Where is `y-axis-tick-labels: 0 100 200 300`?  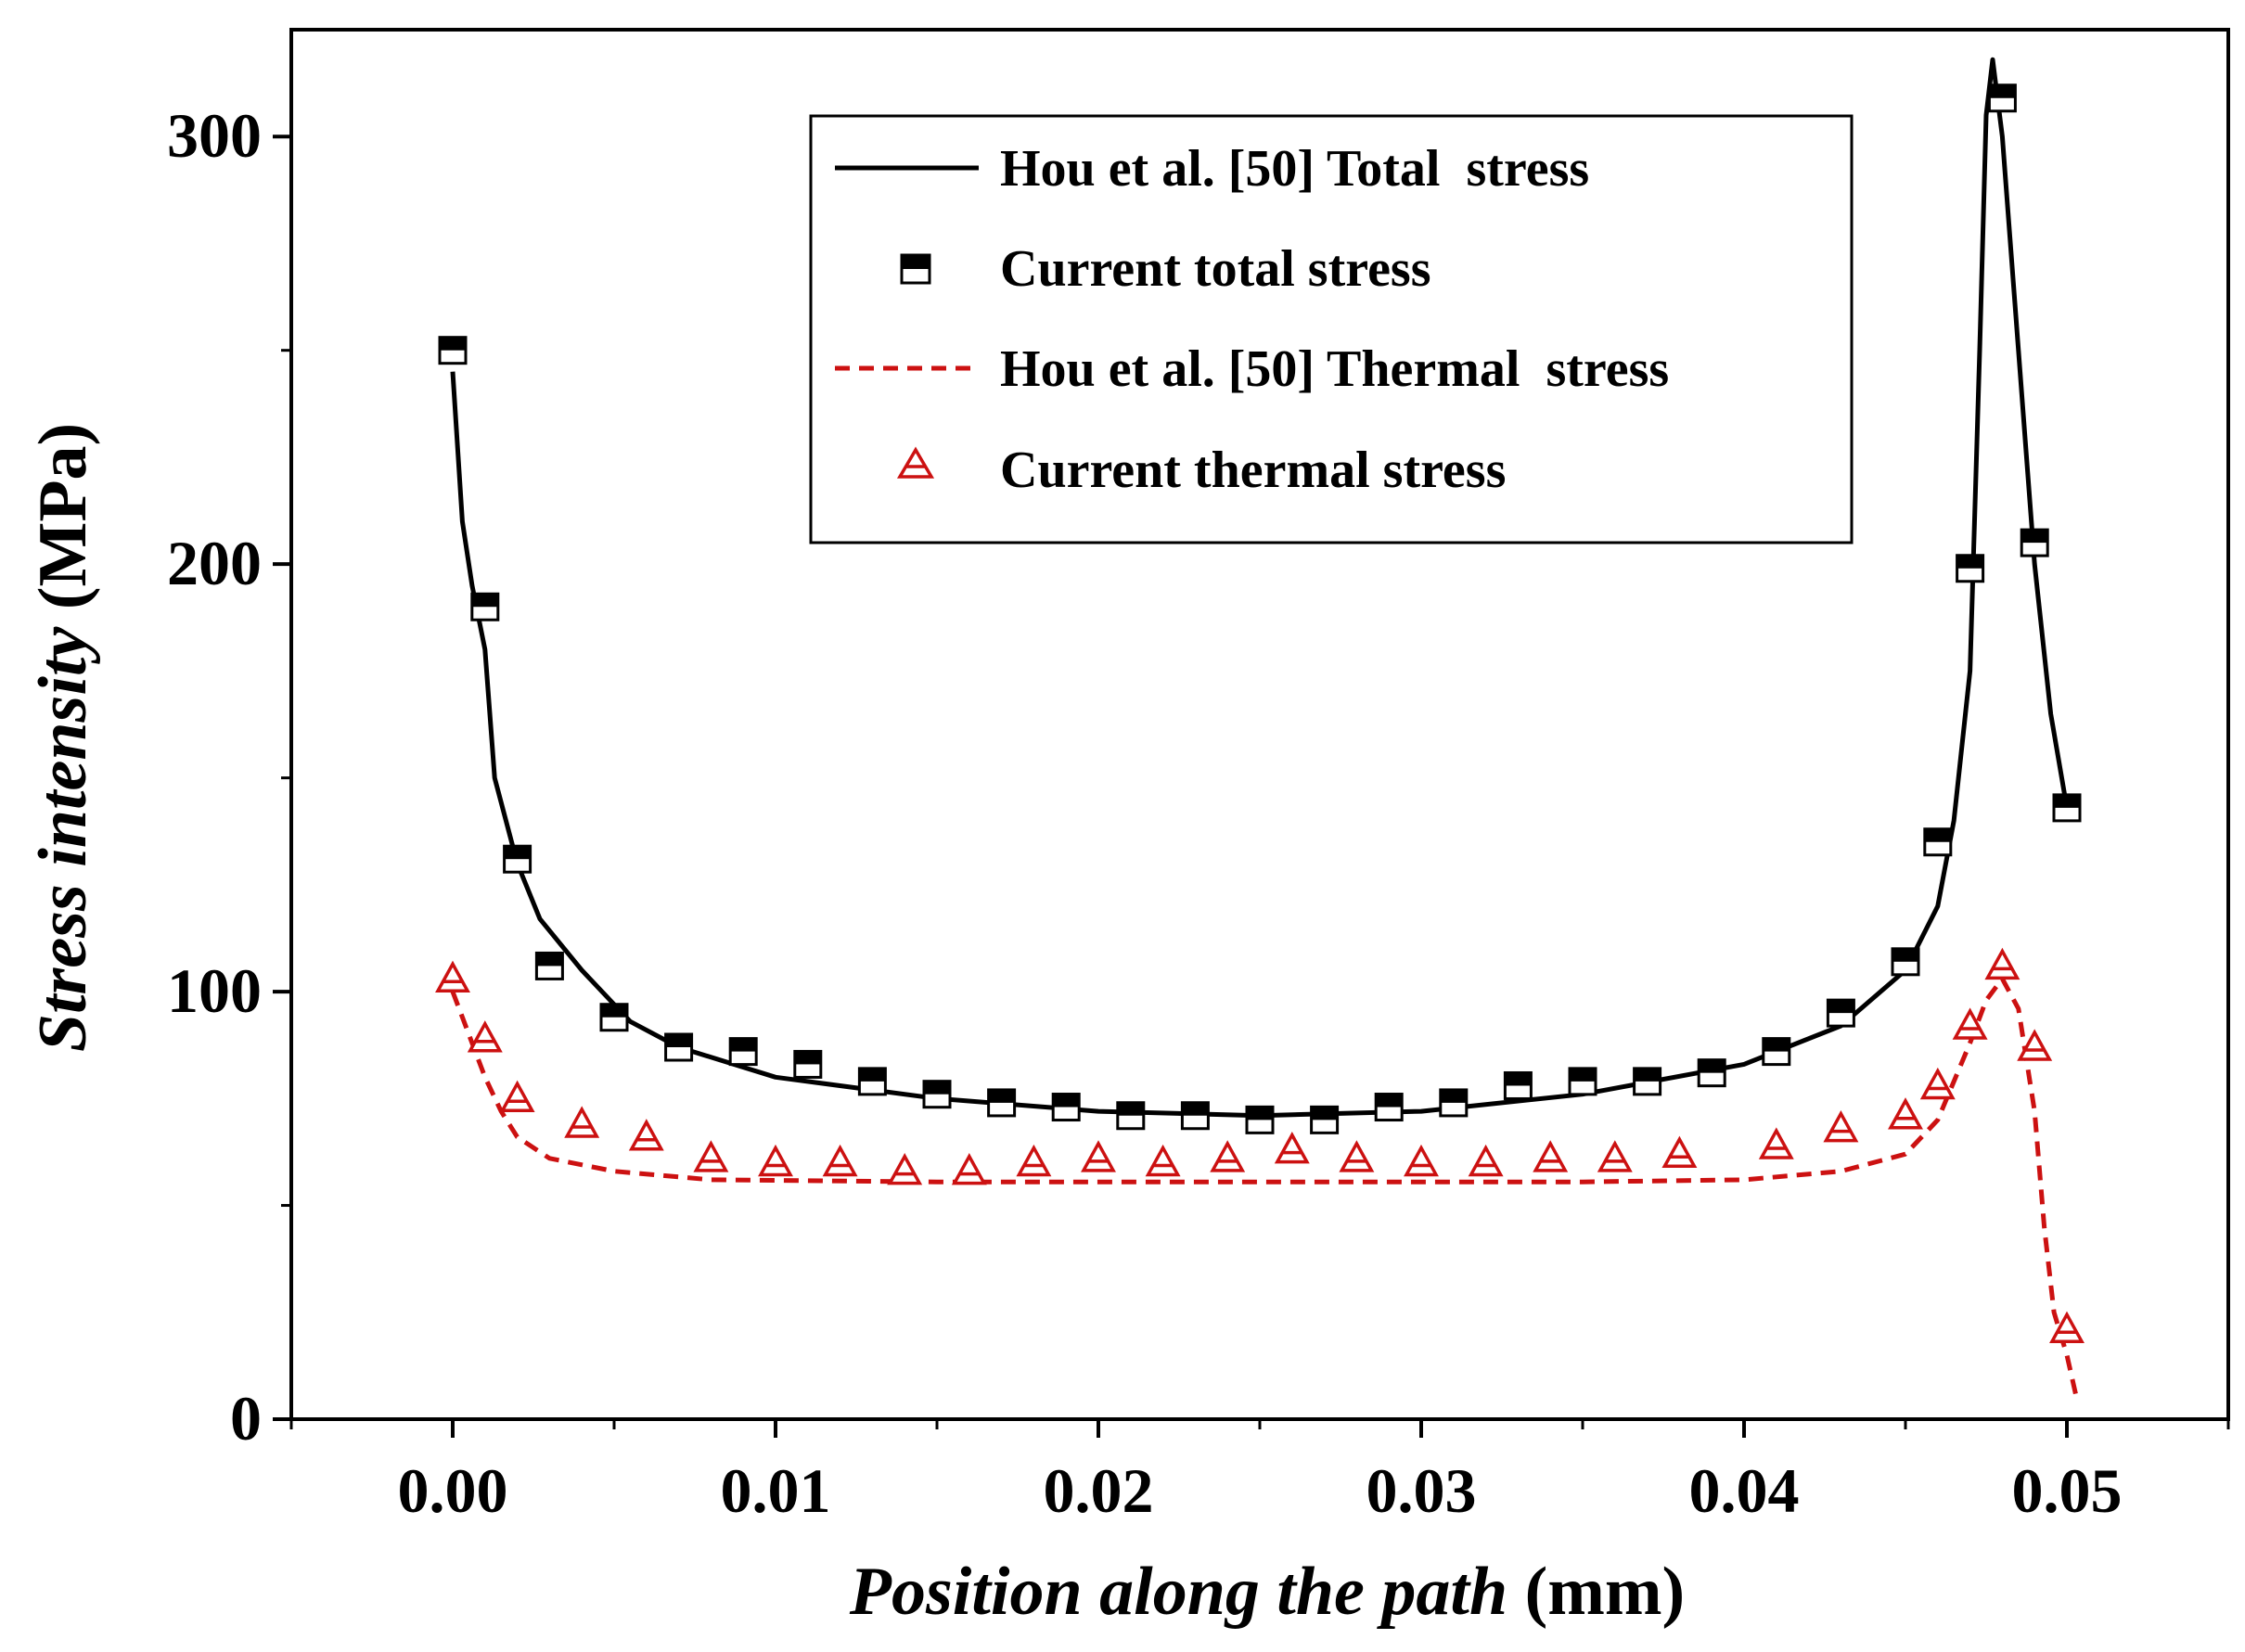 y-axis-tick-labels: 0 100 200 300 is located at coordinates (214, 777).